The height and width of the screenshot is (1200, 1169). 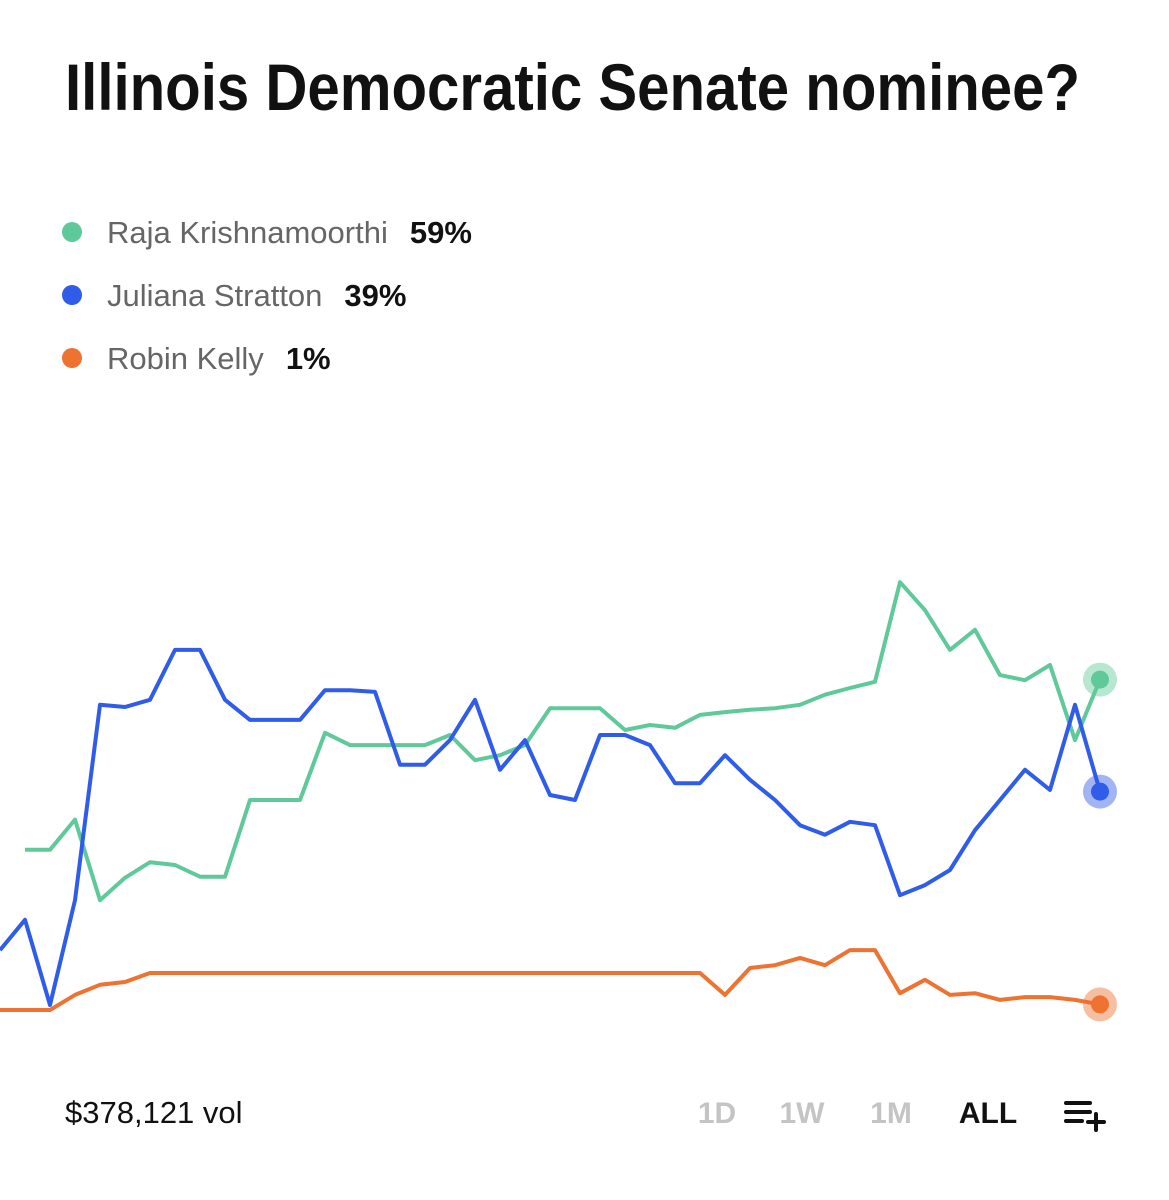 I want to click on legend-value: 39%, so click(x=375, y=295).